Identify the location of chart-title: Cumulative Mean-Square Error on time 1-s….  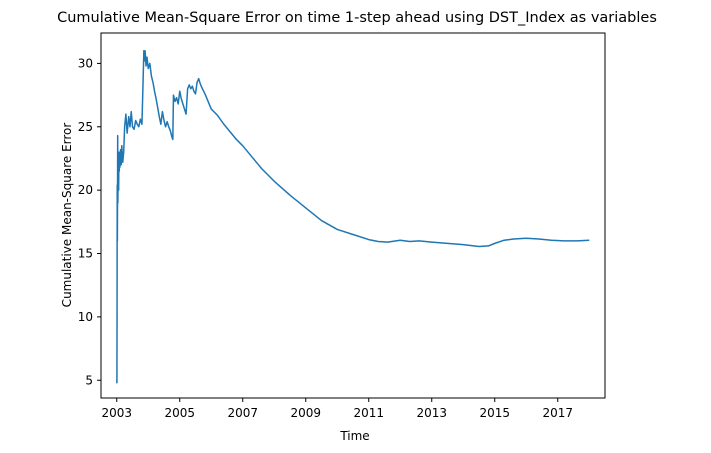
(357, 18).